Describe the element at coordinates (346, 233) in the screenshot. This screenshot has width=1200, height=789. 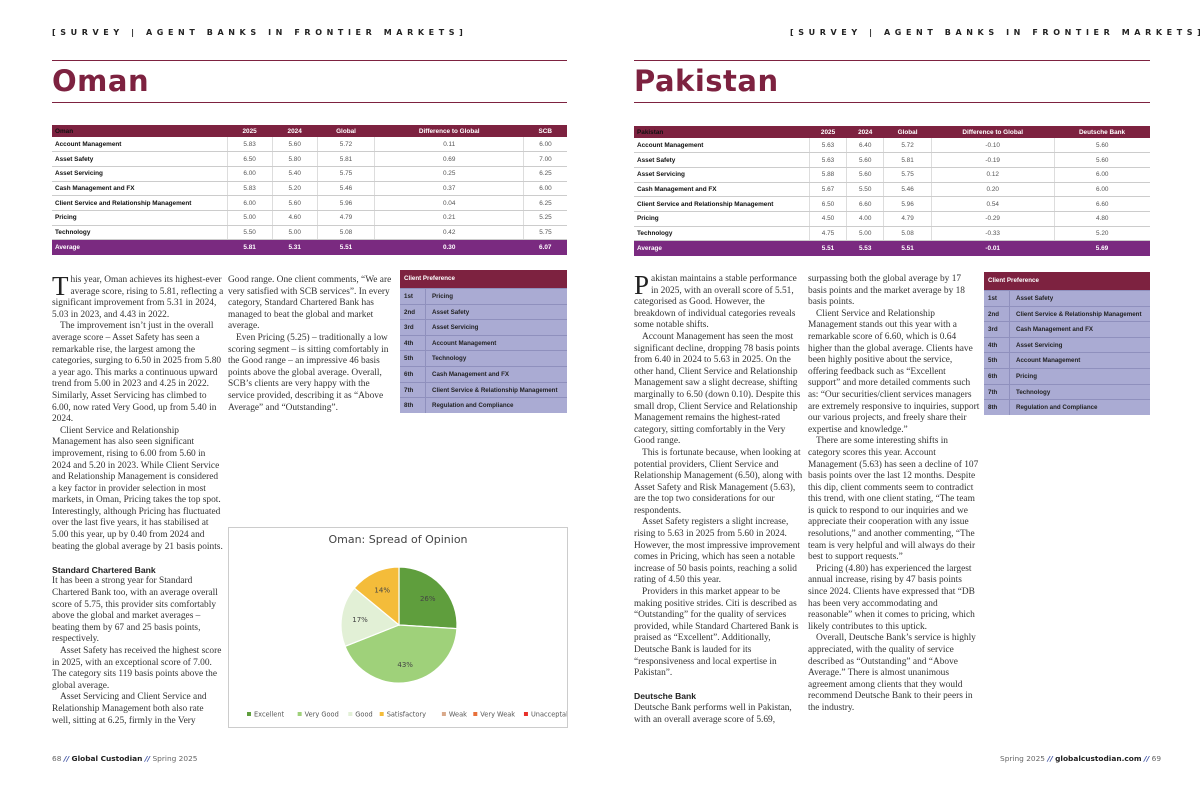
I see `table-cell: 5.08` at that location.